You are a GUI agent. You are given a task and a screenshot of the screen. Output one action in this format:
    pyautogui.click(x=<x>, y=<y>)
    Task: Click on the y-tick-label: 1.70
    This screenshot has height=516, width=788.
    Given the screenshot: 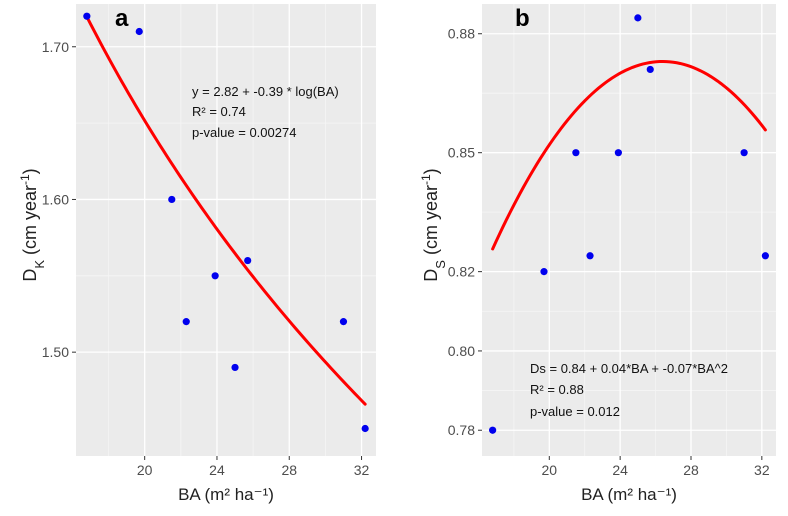 What is the action you would take?
    pyautogui.click(x=55, y=47)
    